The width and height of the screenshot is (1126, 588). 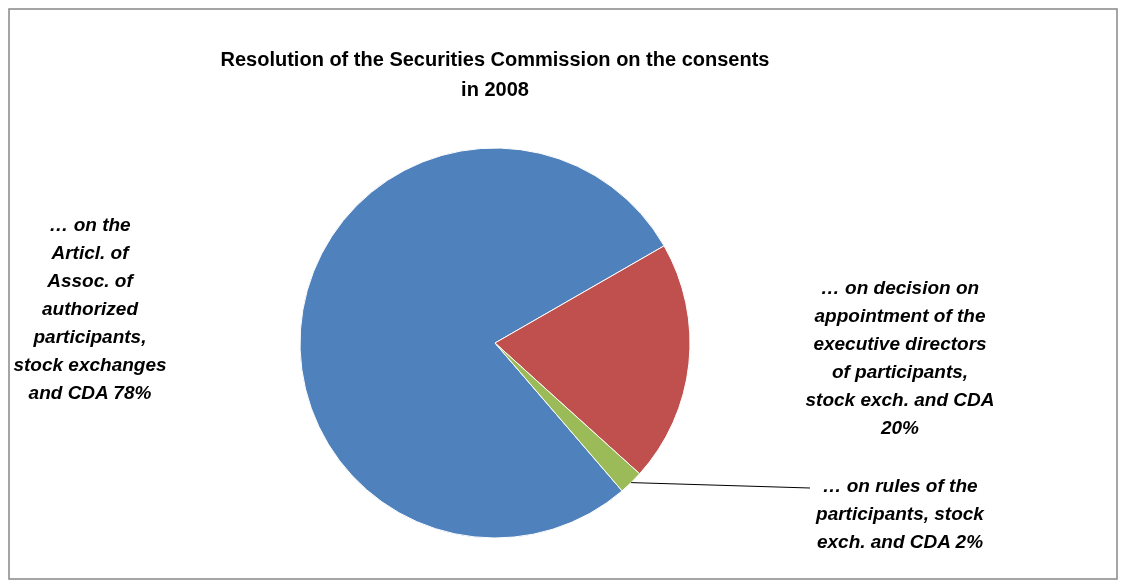 I want to click on slice-label: … on decision on appointment of the executive directors of participants, stock exch. and CDA, so click(x=900, y=343).